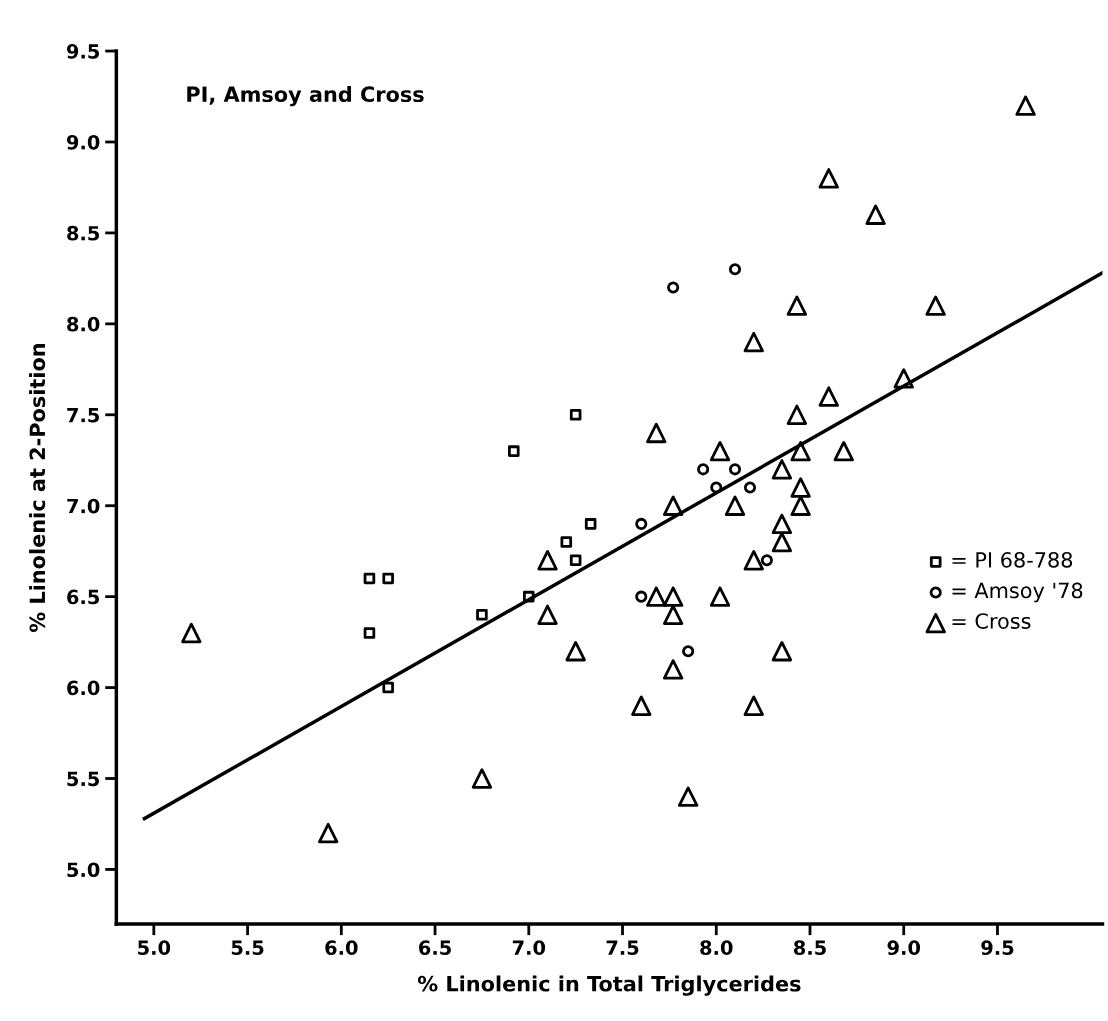  Describe the element at coordinates (83, 324) in the screenshot. I see `y-tick-label: 8.0` at that location.